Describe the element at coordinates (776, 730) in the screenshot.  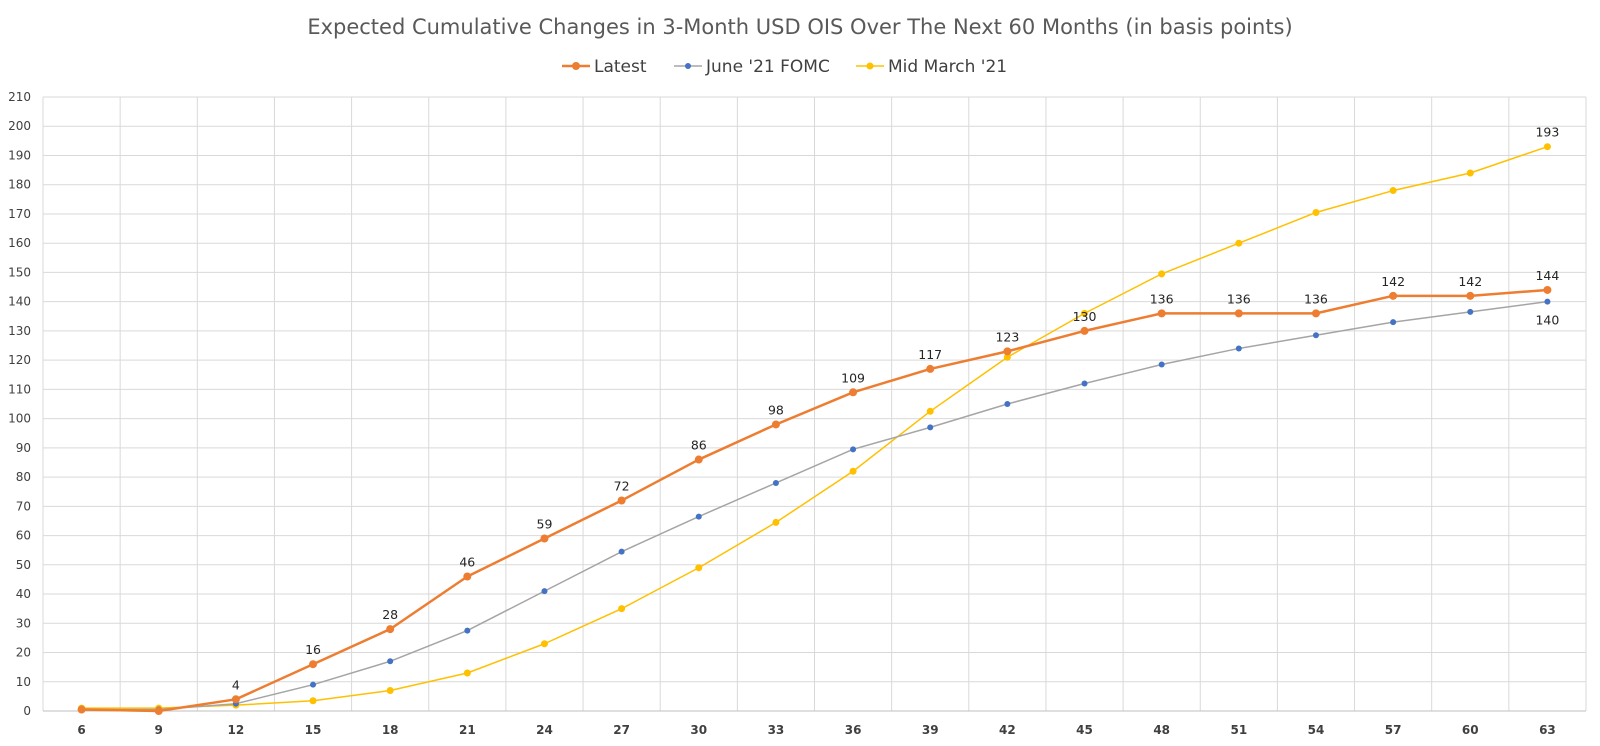
I see `x-tick-label: 33` at that location.